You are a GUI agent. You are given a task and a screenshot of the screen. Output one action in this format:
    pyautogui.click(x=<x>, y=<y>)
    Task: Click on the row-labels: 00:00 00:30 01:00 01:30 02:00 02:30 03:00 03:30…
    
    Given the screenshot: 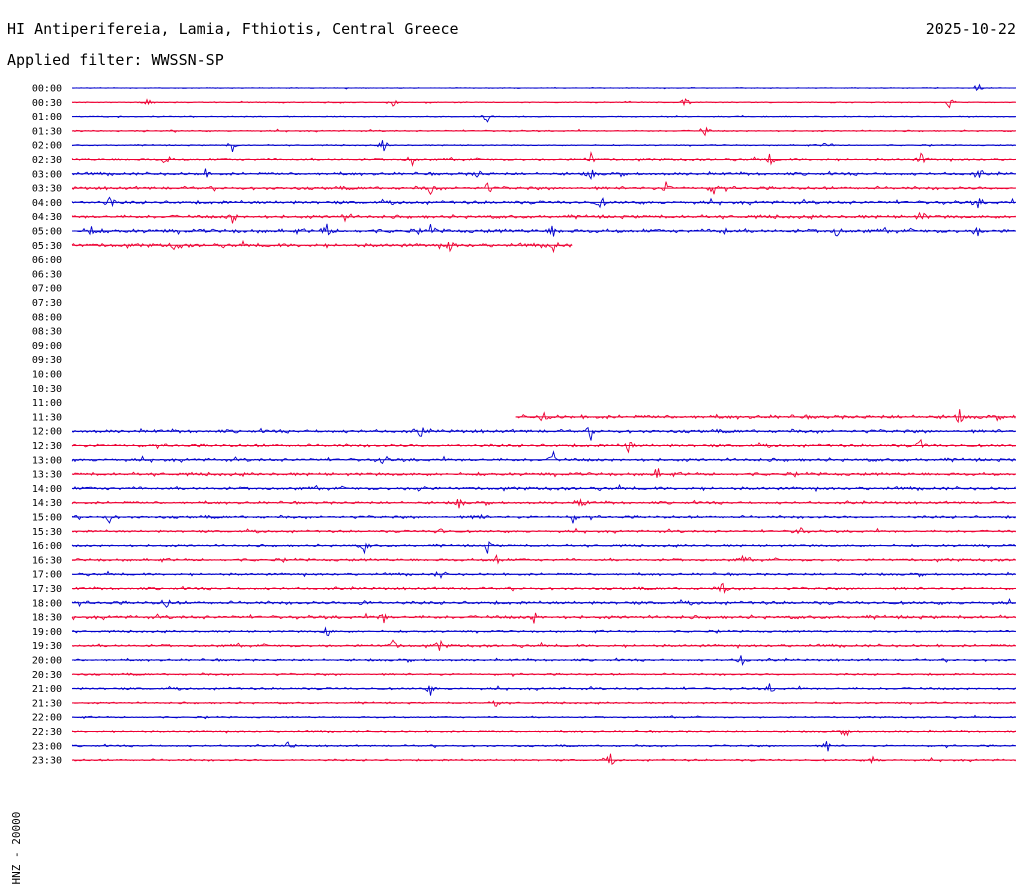 What is the action you would take?
    pyautogui.click(x=47, y=425)
    